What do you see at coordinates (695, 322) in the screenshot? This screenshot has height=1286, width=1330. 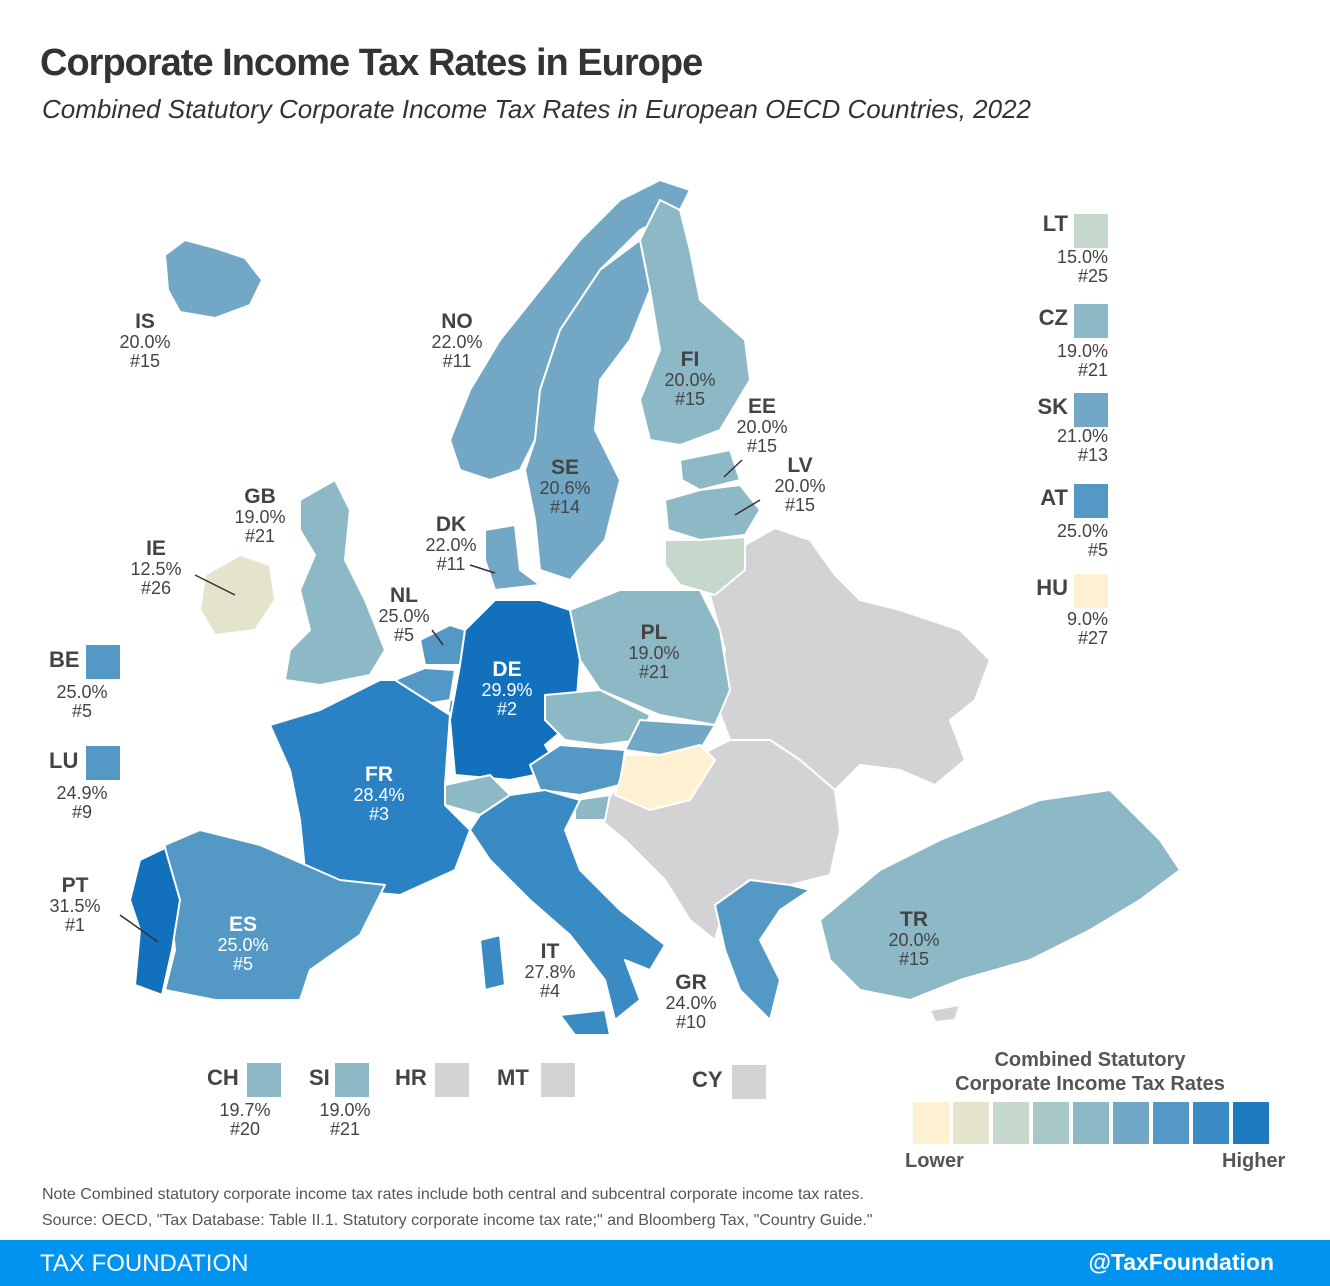 I see `country-fi` at bounding box center [695, 322].